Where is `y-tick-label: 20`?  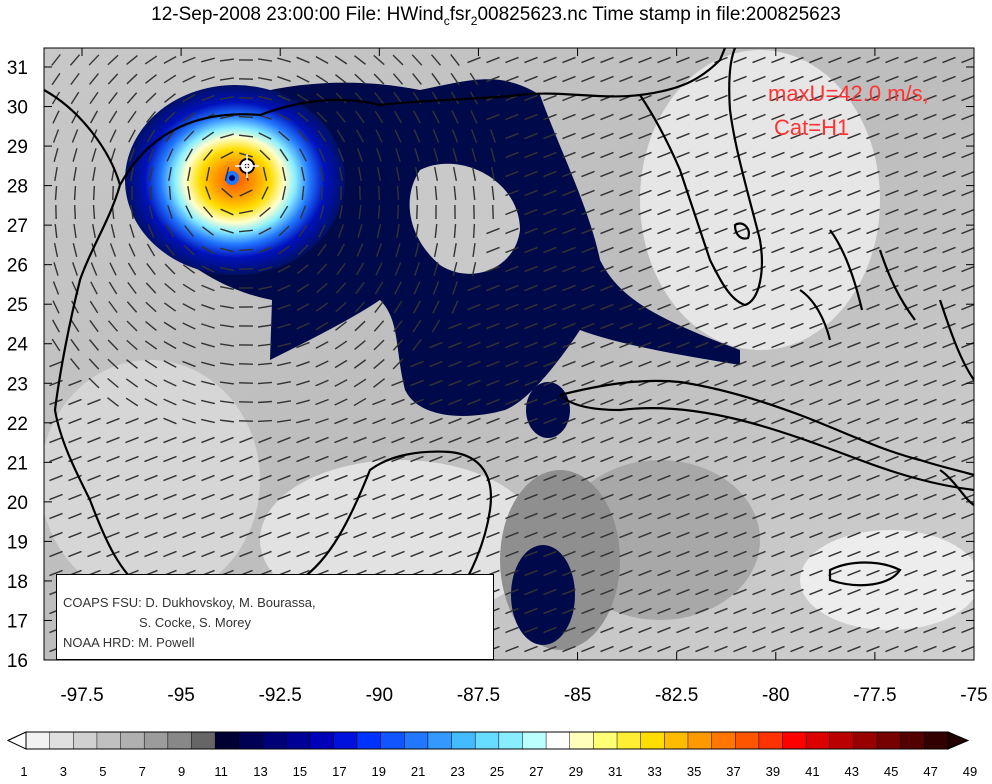 y-tick-label: 20 is located at coordinates (17, 503).